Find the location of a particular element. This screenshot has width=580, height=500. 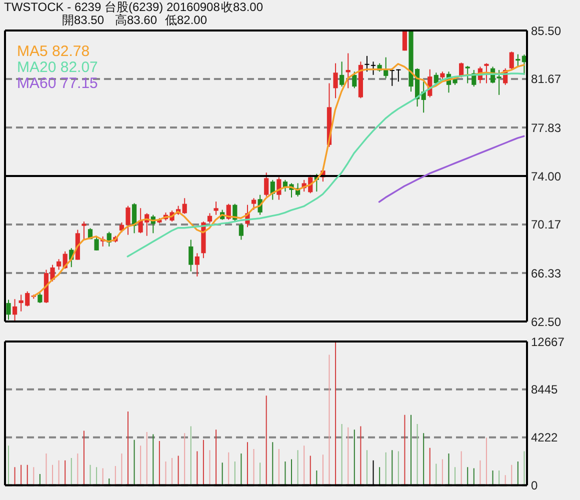

text: 高83.60 is located at coordinates (136, 20).